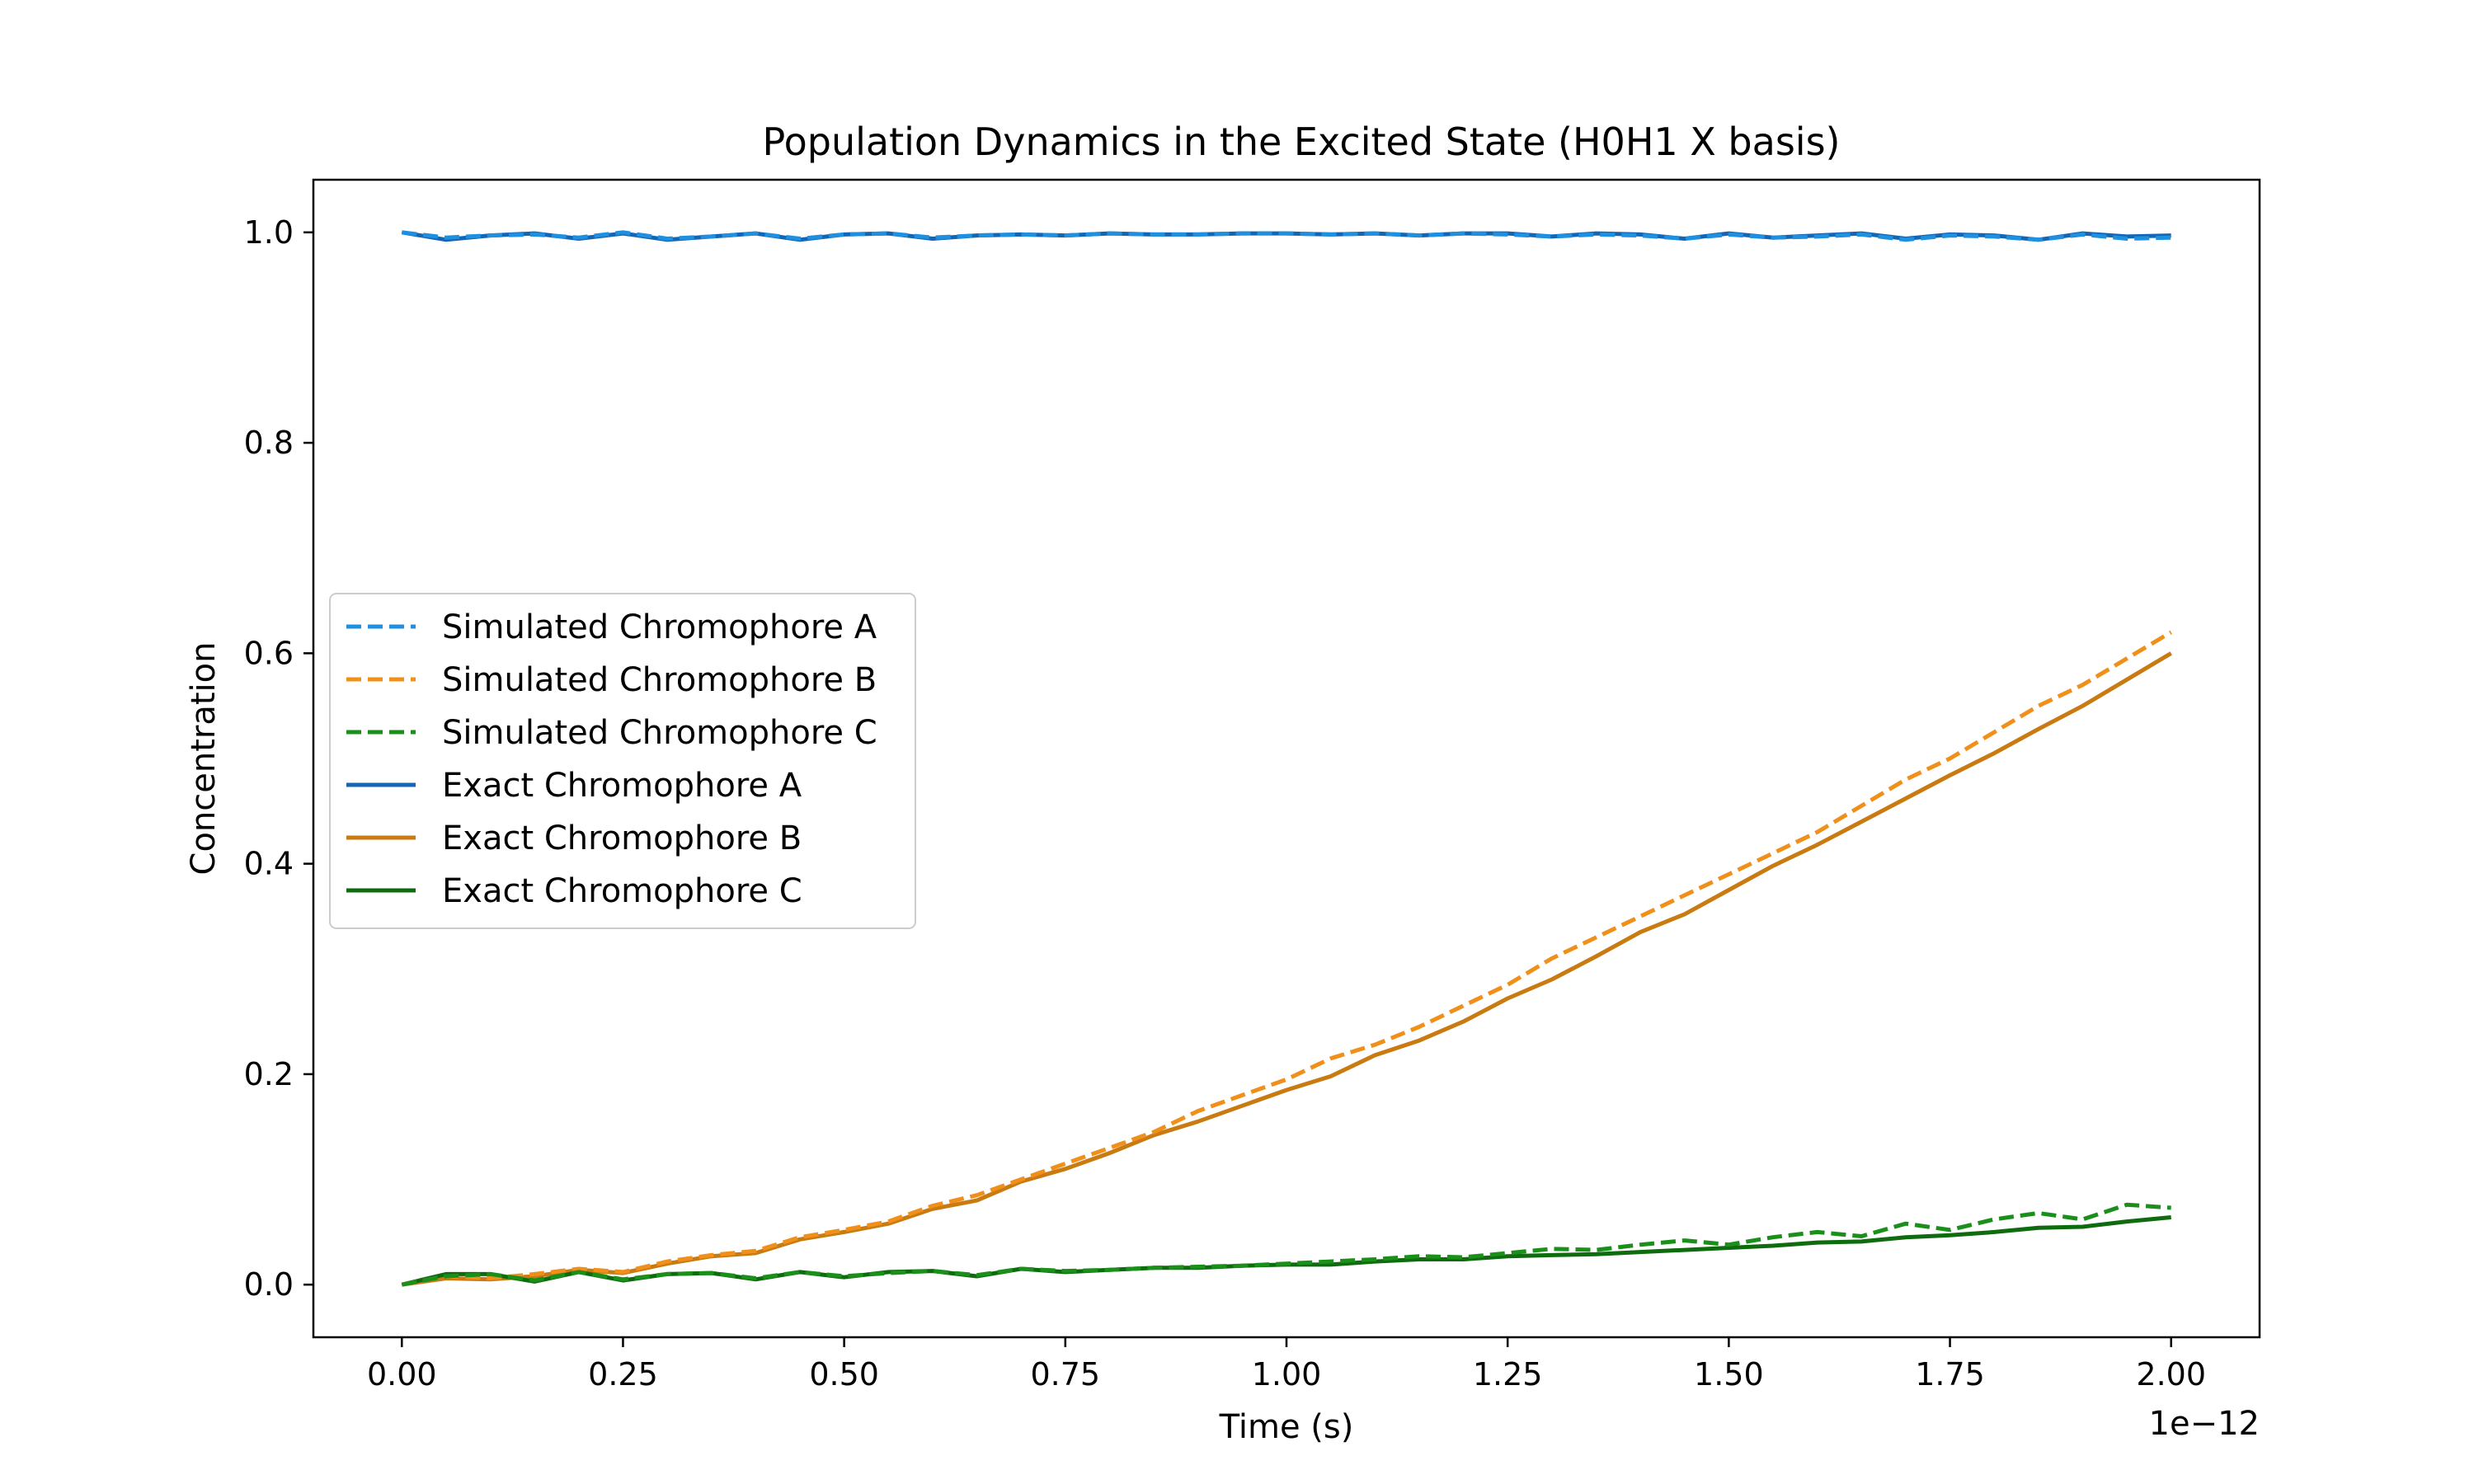  What do you see at coordinates (1508, 1374) in the screenshot?
I see `x-tick-label: 1.25` at bounding box center [1508, 1374].